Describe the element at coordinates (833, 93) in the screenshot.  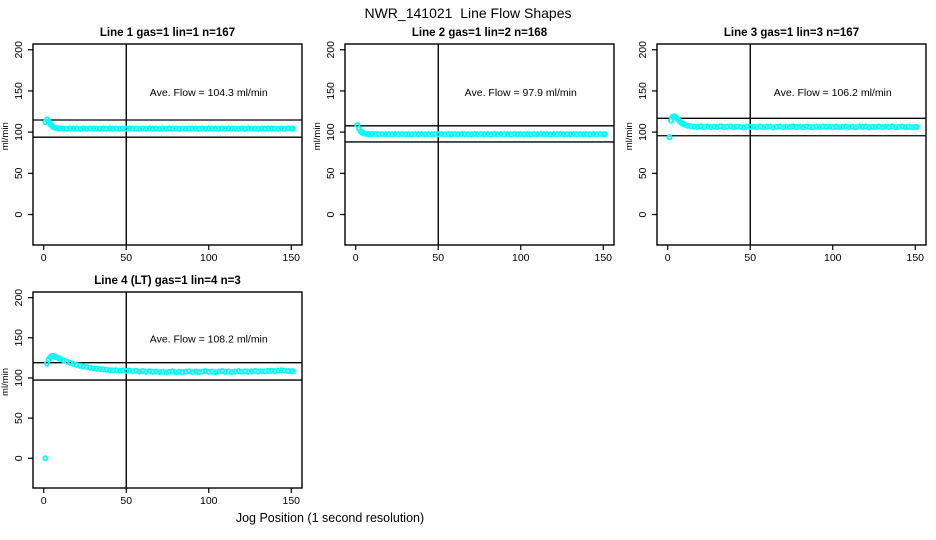
I see `ave-flow-label: Ave. Flow = 106.2 ml/min` at that location.